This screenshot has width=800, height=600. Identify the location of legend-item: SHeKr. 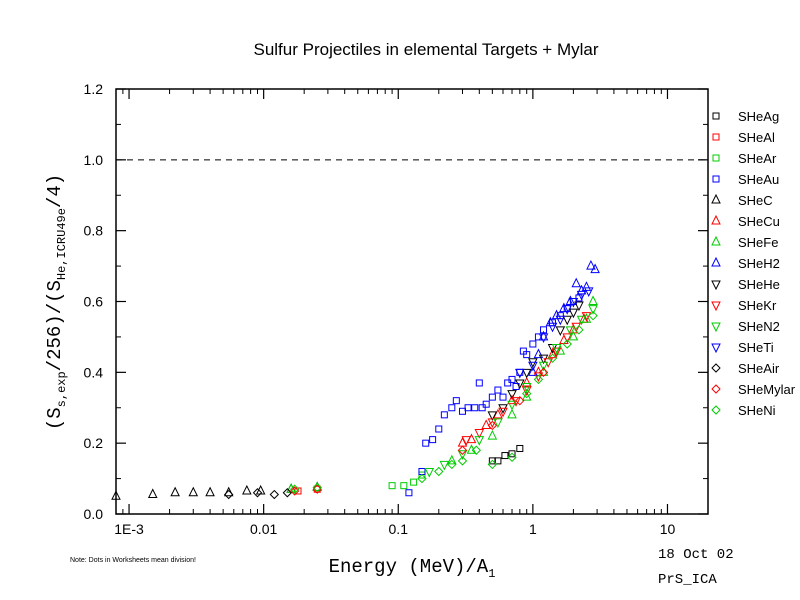
(744, 305).